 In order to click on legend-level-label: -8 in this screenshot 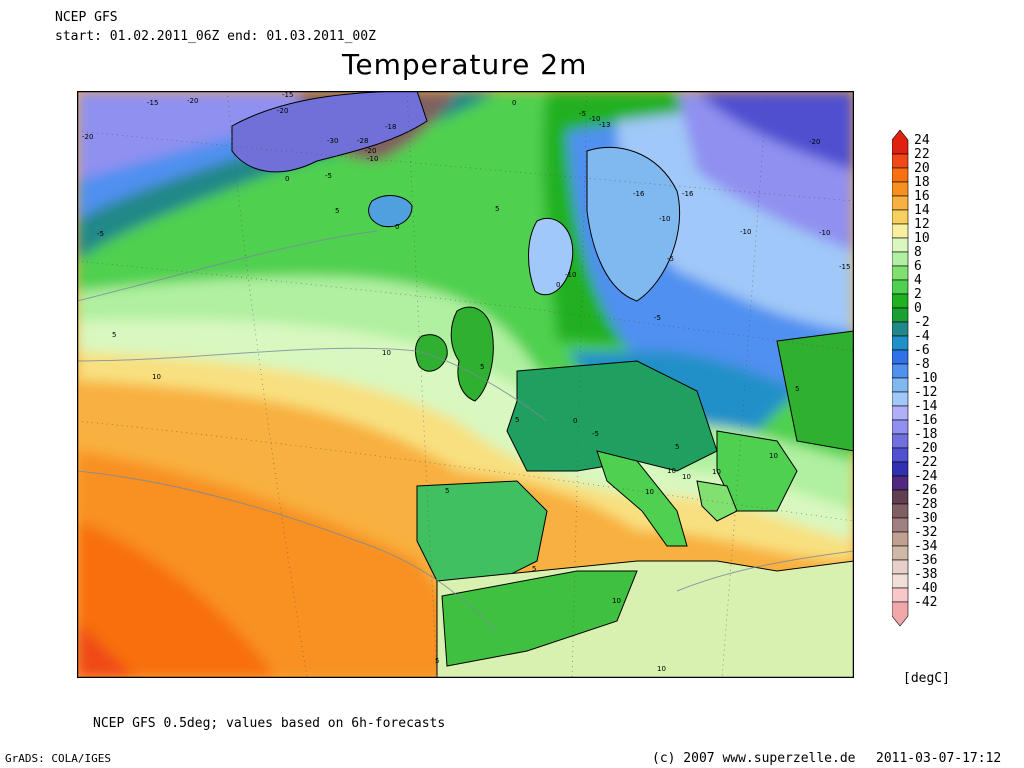, I will do `click(922, 364)`.